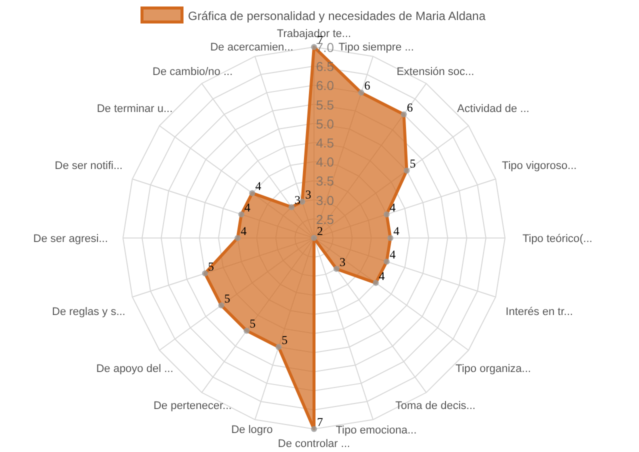 This screenshot has height=452, width=639. What do you see at coordinates (325, 143) in the screenshot?
I see `y-tick-label: 4.5` at bounding box center [325, 143].